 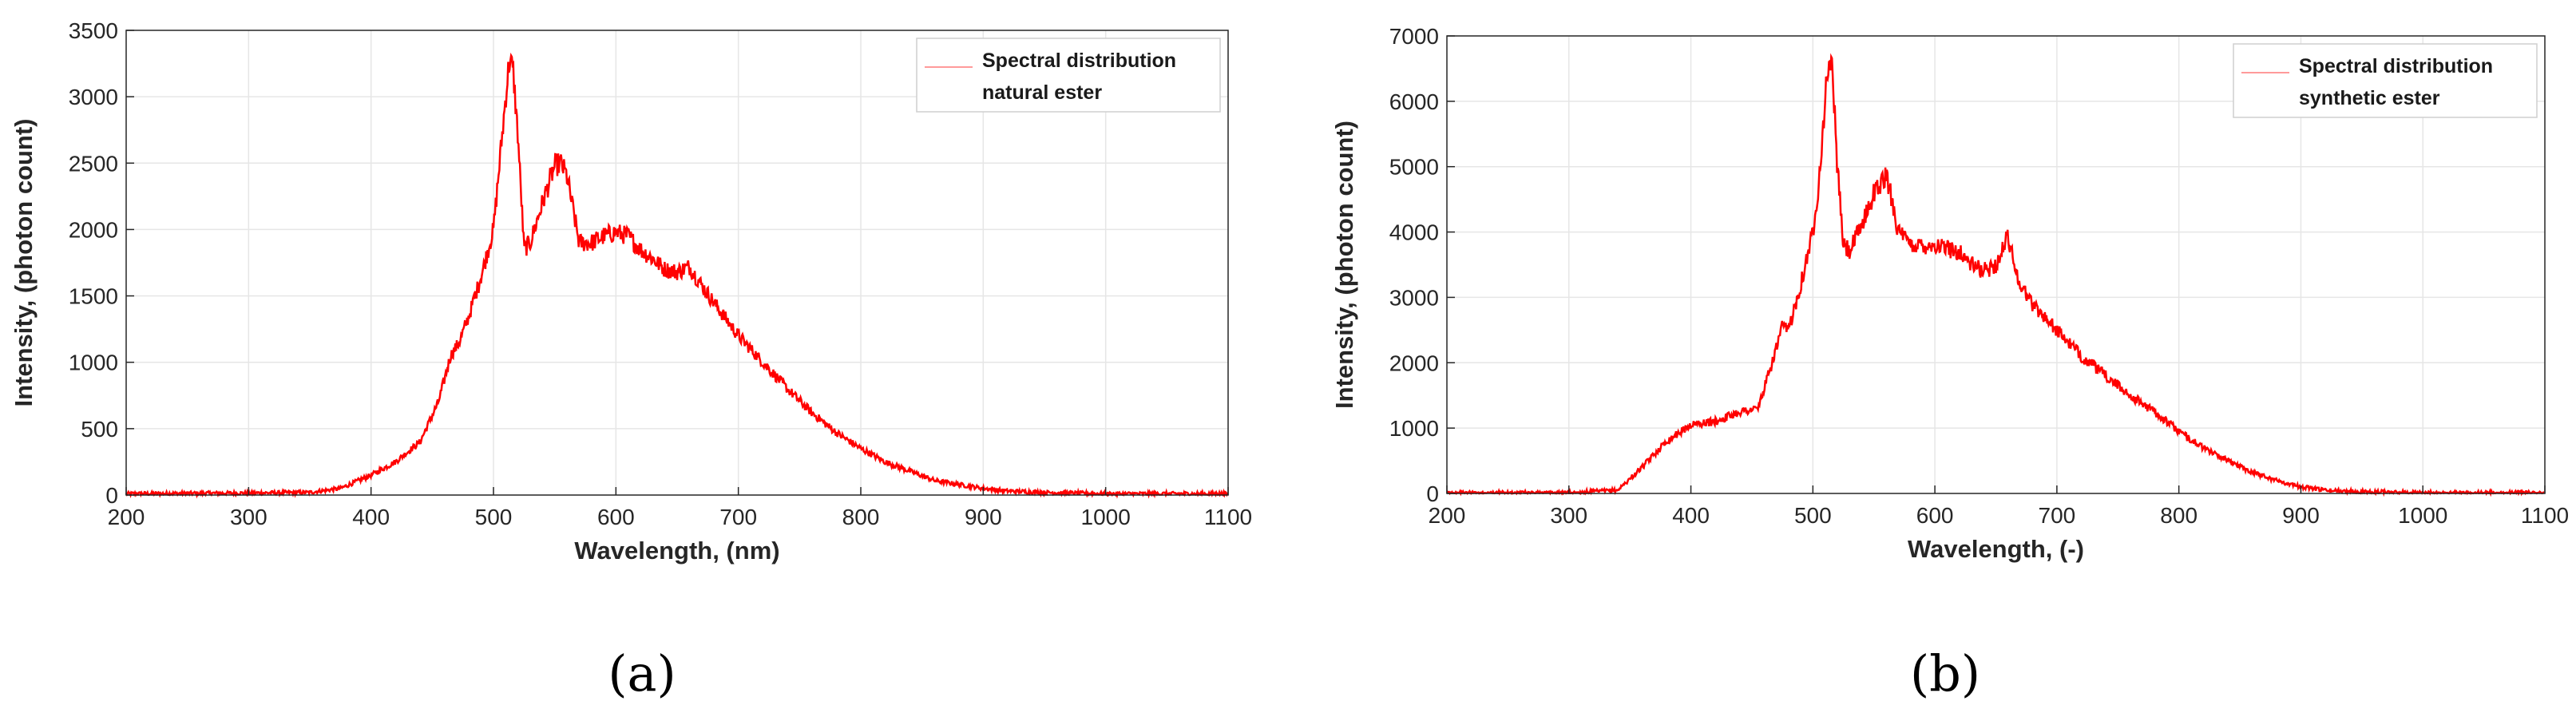 I want to click on y-tick-label: 2500, so click(x=93, y=163).